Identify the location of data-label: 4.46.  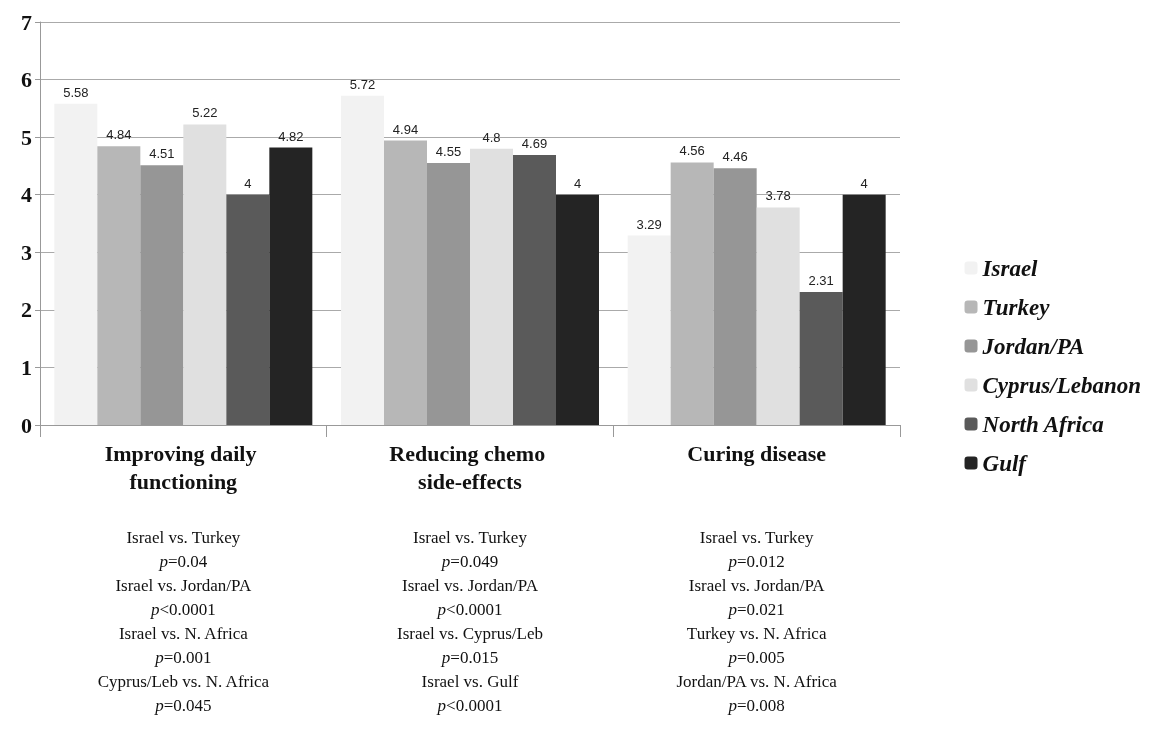
(735, 157).